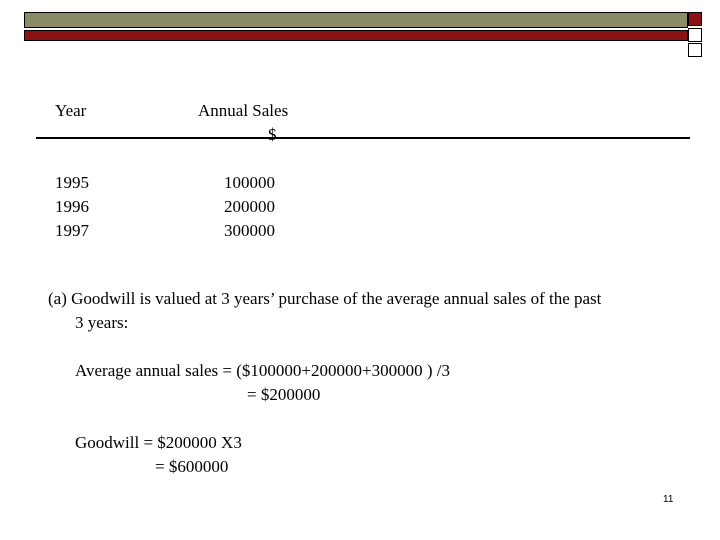 The image size is (720, 540). What do you see at coordinates (272, 134) in the screenshot?
I see `column-header-sales-unit: $` at bounding box center [272, 134].